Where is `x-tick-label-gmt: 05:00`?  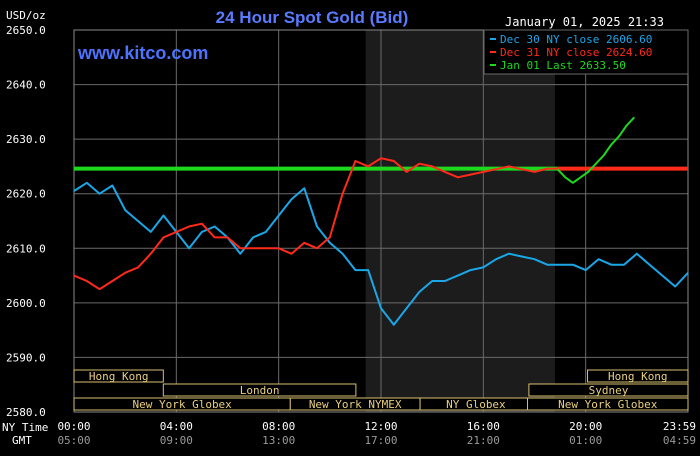
x-tick-label-gmt: 05:00 is located at coordinates (73, 440).